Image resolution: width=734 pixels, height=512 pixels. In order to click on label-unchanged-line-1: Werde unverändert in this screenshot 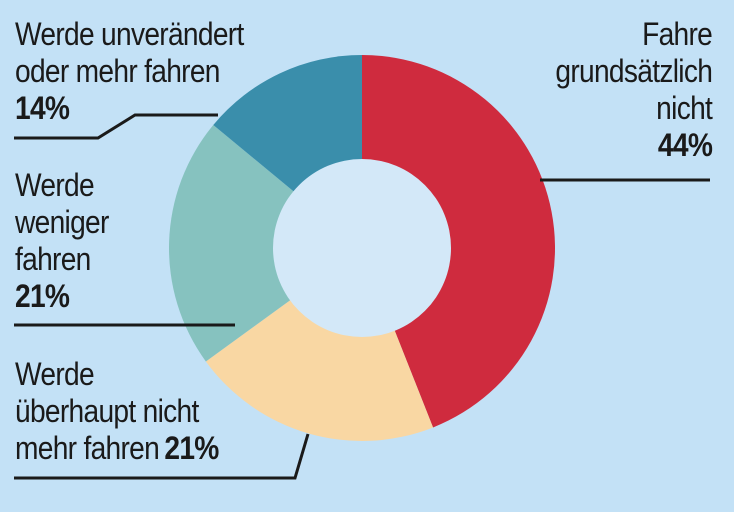, I will do `click(129, 34)`.